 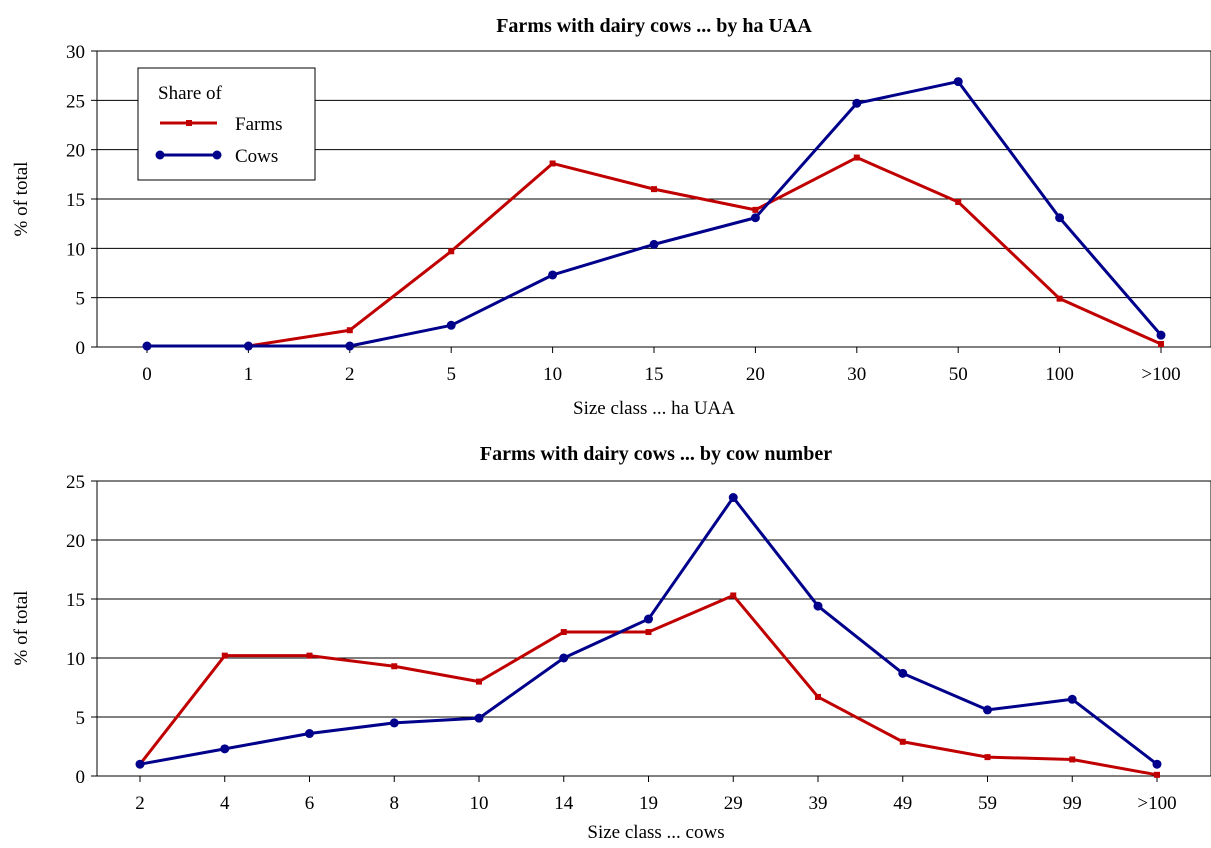 What do you see at coordinates (654, 408) in the screenshot?
I see `x-axis-label: Size class ... ha UAA` at bounding box center [654, 408].